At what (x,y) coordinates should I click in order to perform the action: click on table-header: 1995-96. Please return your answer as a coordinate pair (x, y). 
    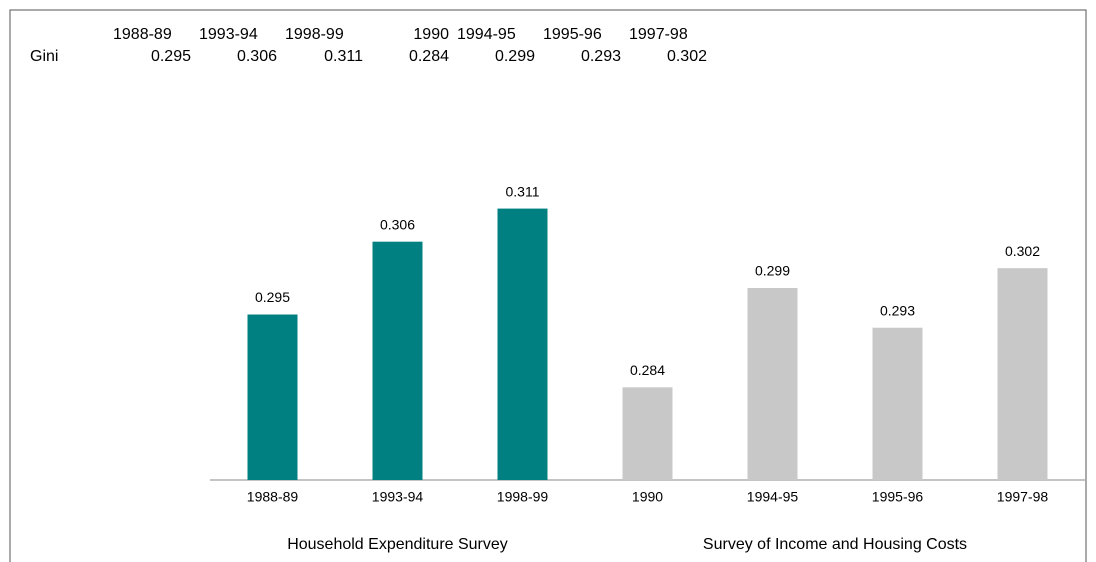
    Looking at the image, I should click on (572, 34).